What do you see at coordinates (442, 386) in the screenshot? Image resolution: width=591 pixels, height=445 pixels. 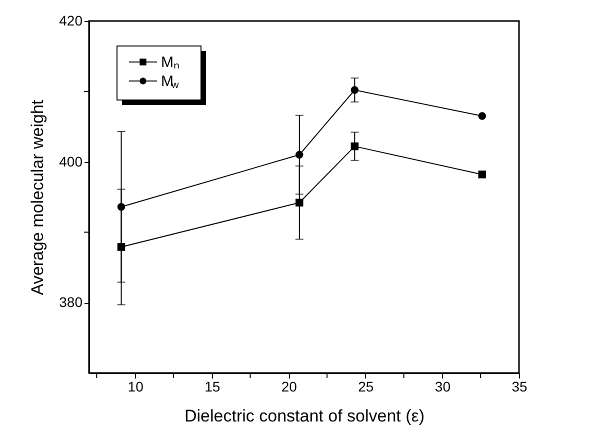 I see `x-tick-label: 30` at bounding box center [442, 386].